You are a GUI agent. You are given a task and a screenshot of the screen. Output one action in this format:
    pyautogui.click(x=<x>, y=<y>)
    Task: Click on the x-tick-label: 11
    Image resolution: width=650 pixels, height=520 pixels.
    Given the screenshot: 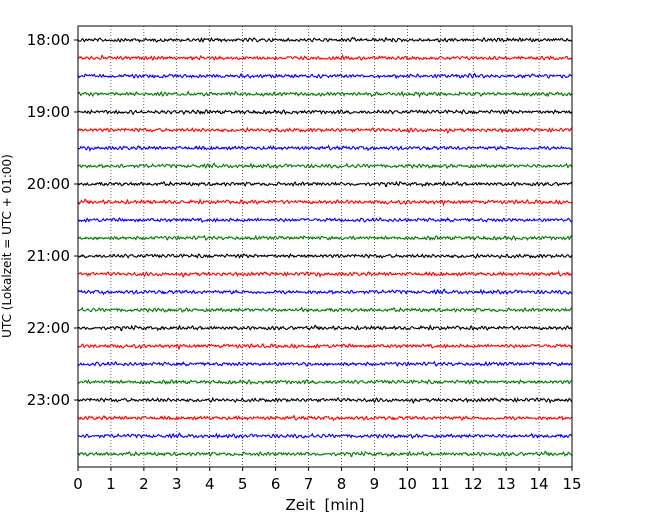 What is the action you would take?
    pyautogui.click(x=440, y=484)
    